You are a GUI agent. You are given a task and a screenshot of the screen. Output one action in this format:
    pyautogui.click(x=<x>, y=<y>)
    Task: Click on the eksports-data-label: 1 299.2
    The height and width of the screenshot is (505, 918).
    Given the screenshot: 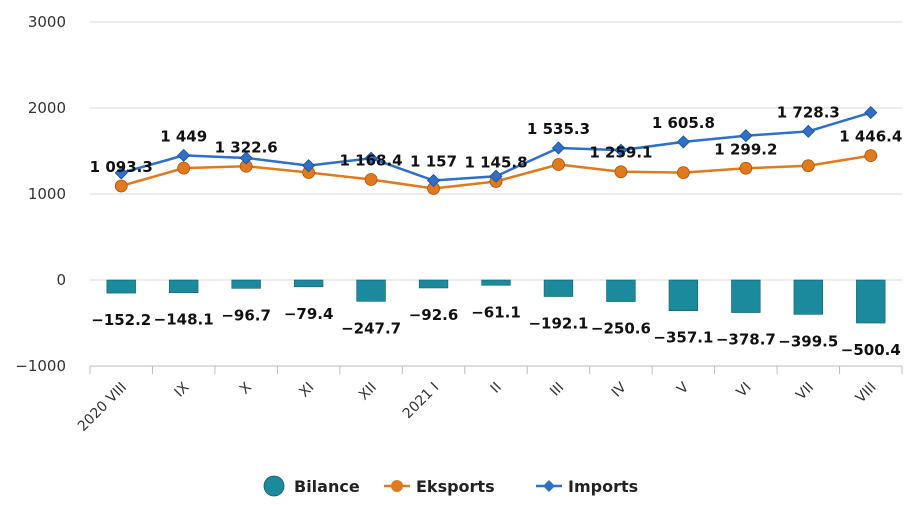 What is the action you would take?
    pyautogui.click(x=745, y=149)
    